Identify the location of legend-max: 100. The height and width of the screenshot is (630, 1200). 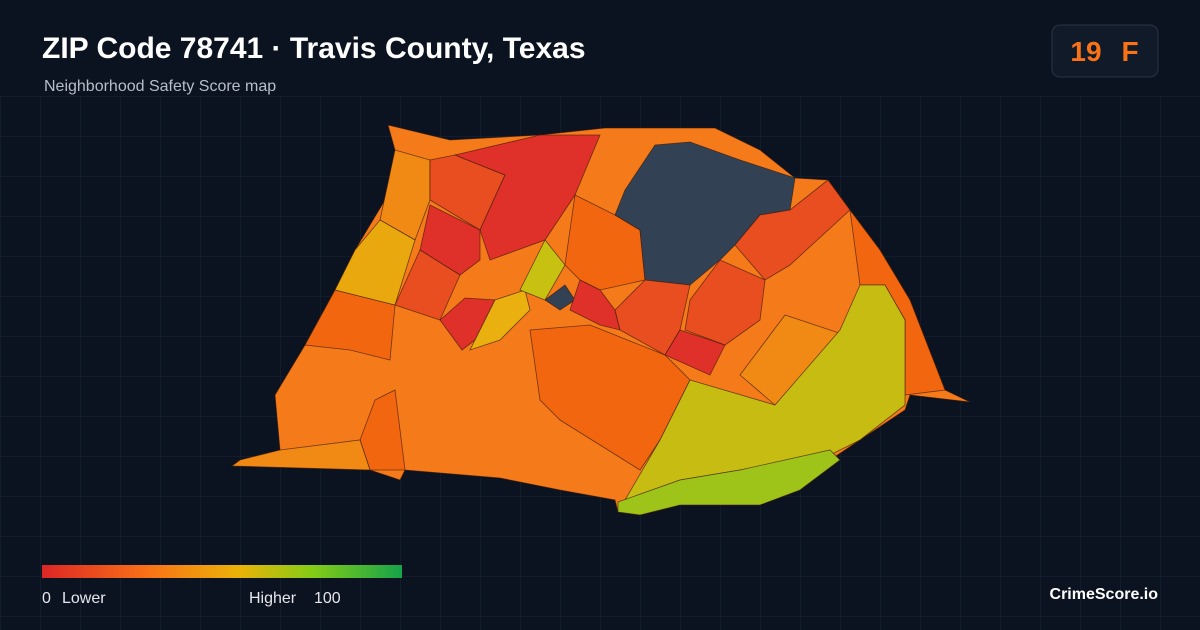
(327, 598).